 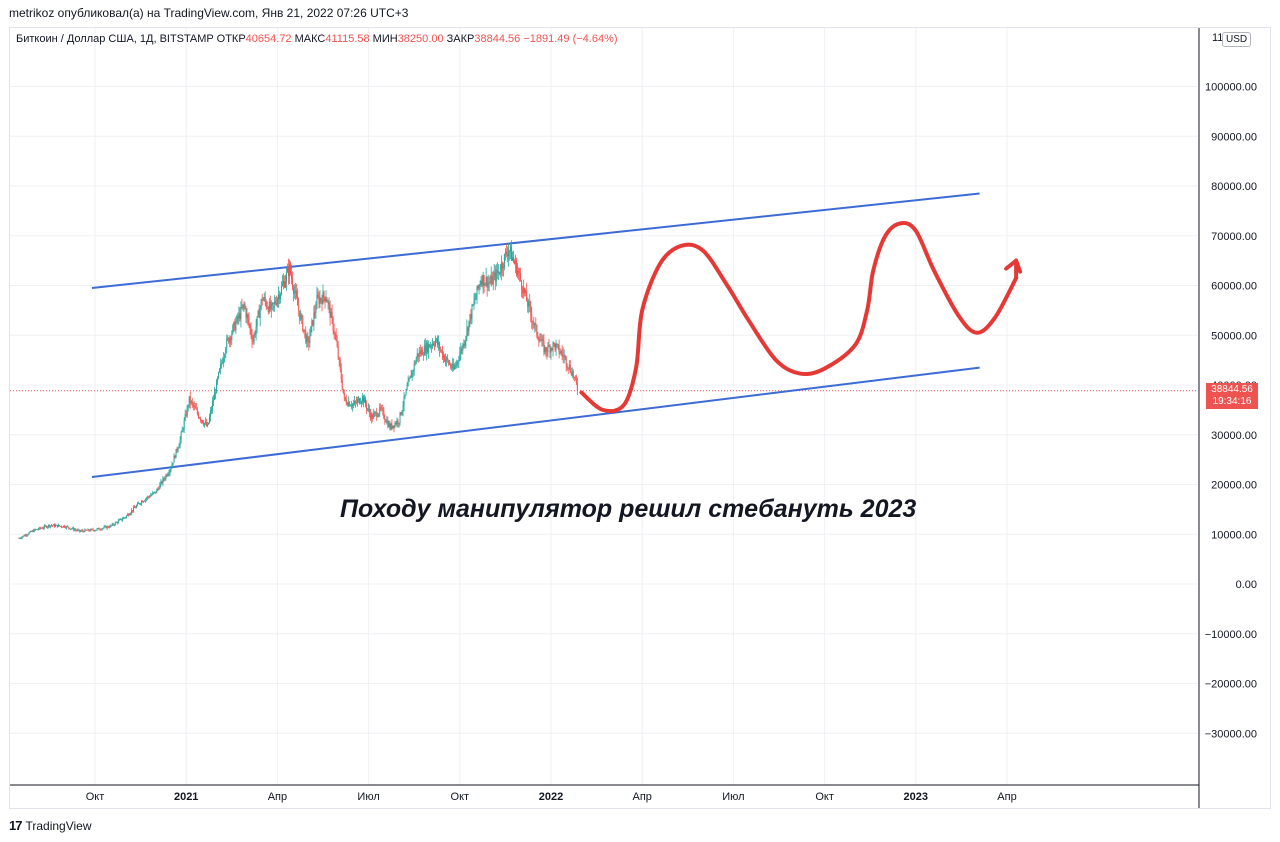 I want to click on y-tick-label: 70000.00, so click(x=1234, y=237).